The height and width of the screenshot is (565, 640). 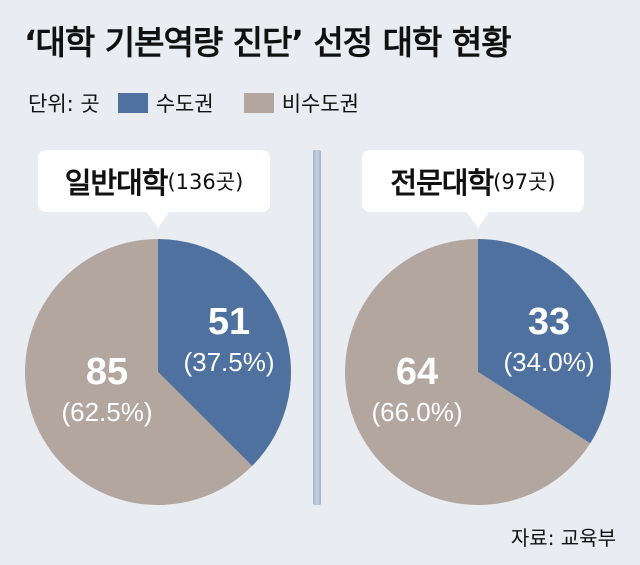 What do you see at coordinates (132, 103) in the screenshot?
I see `legend-swatch-capital` at bounding box center [132, 103].